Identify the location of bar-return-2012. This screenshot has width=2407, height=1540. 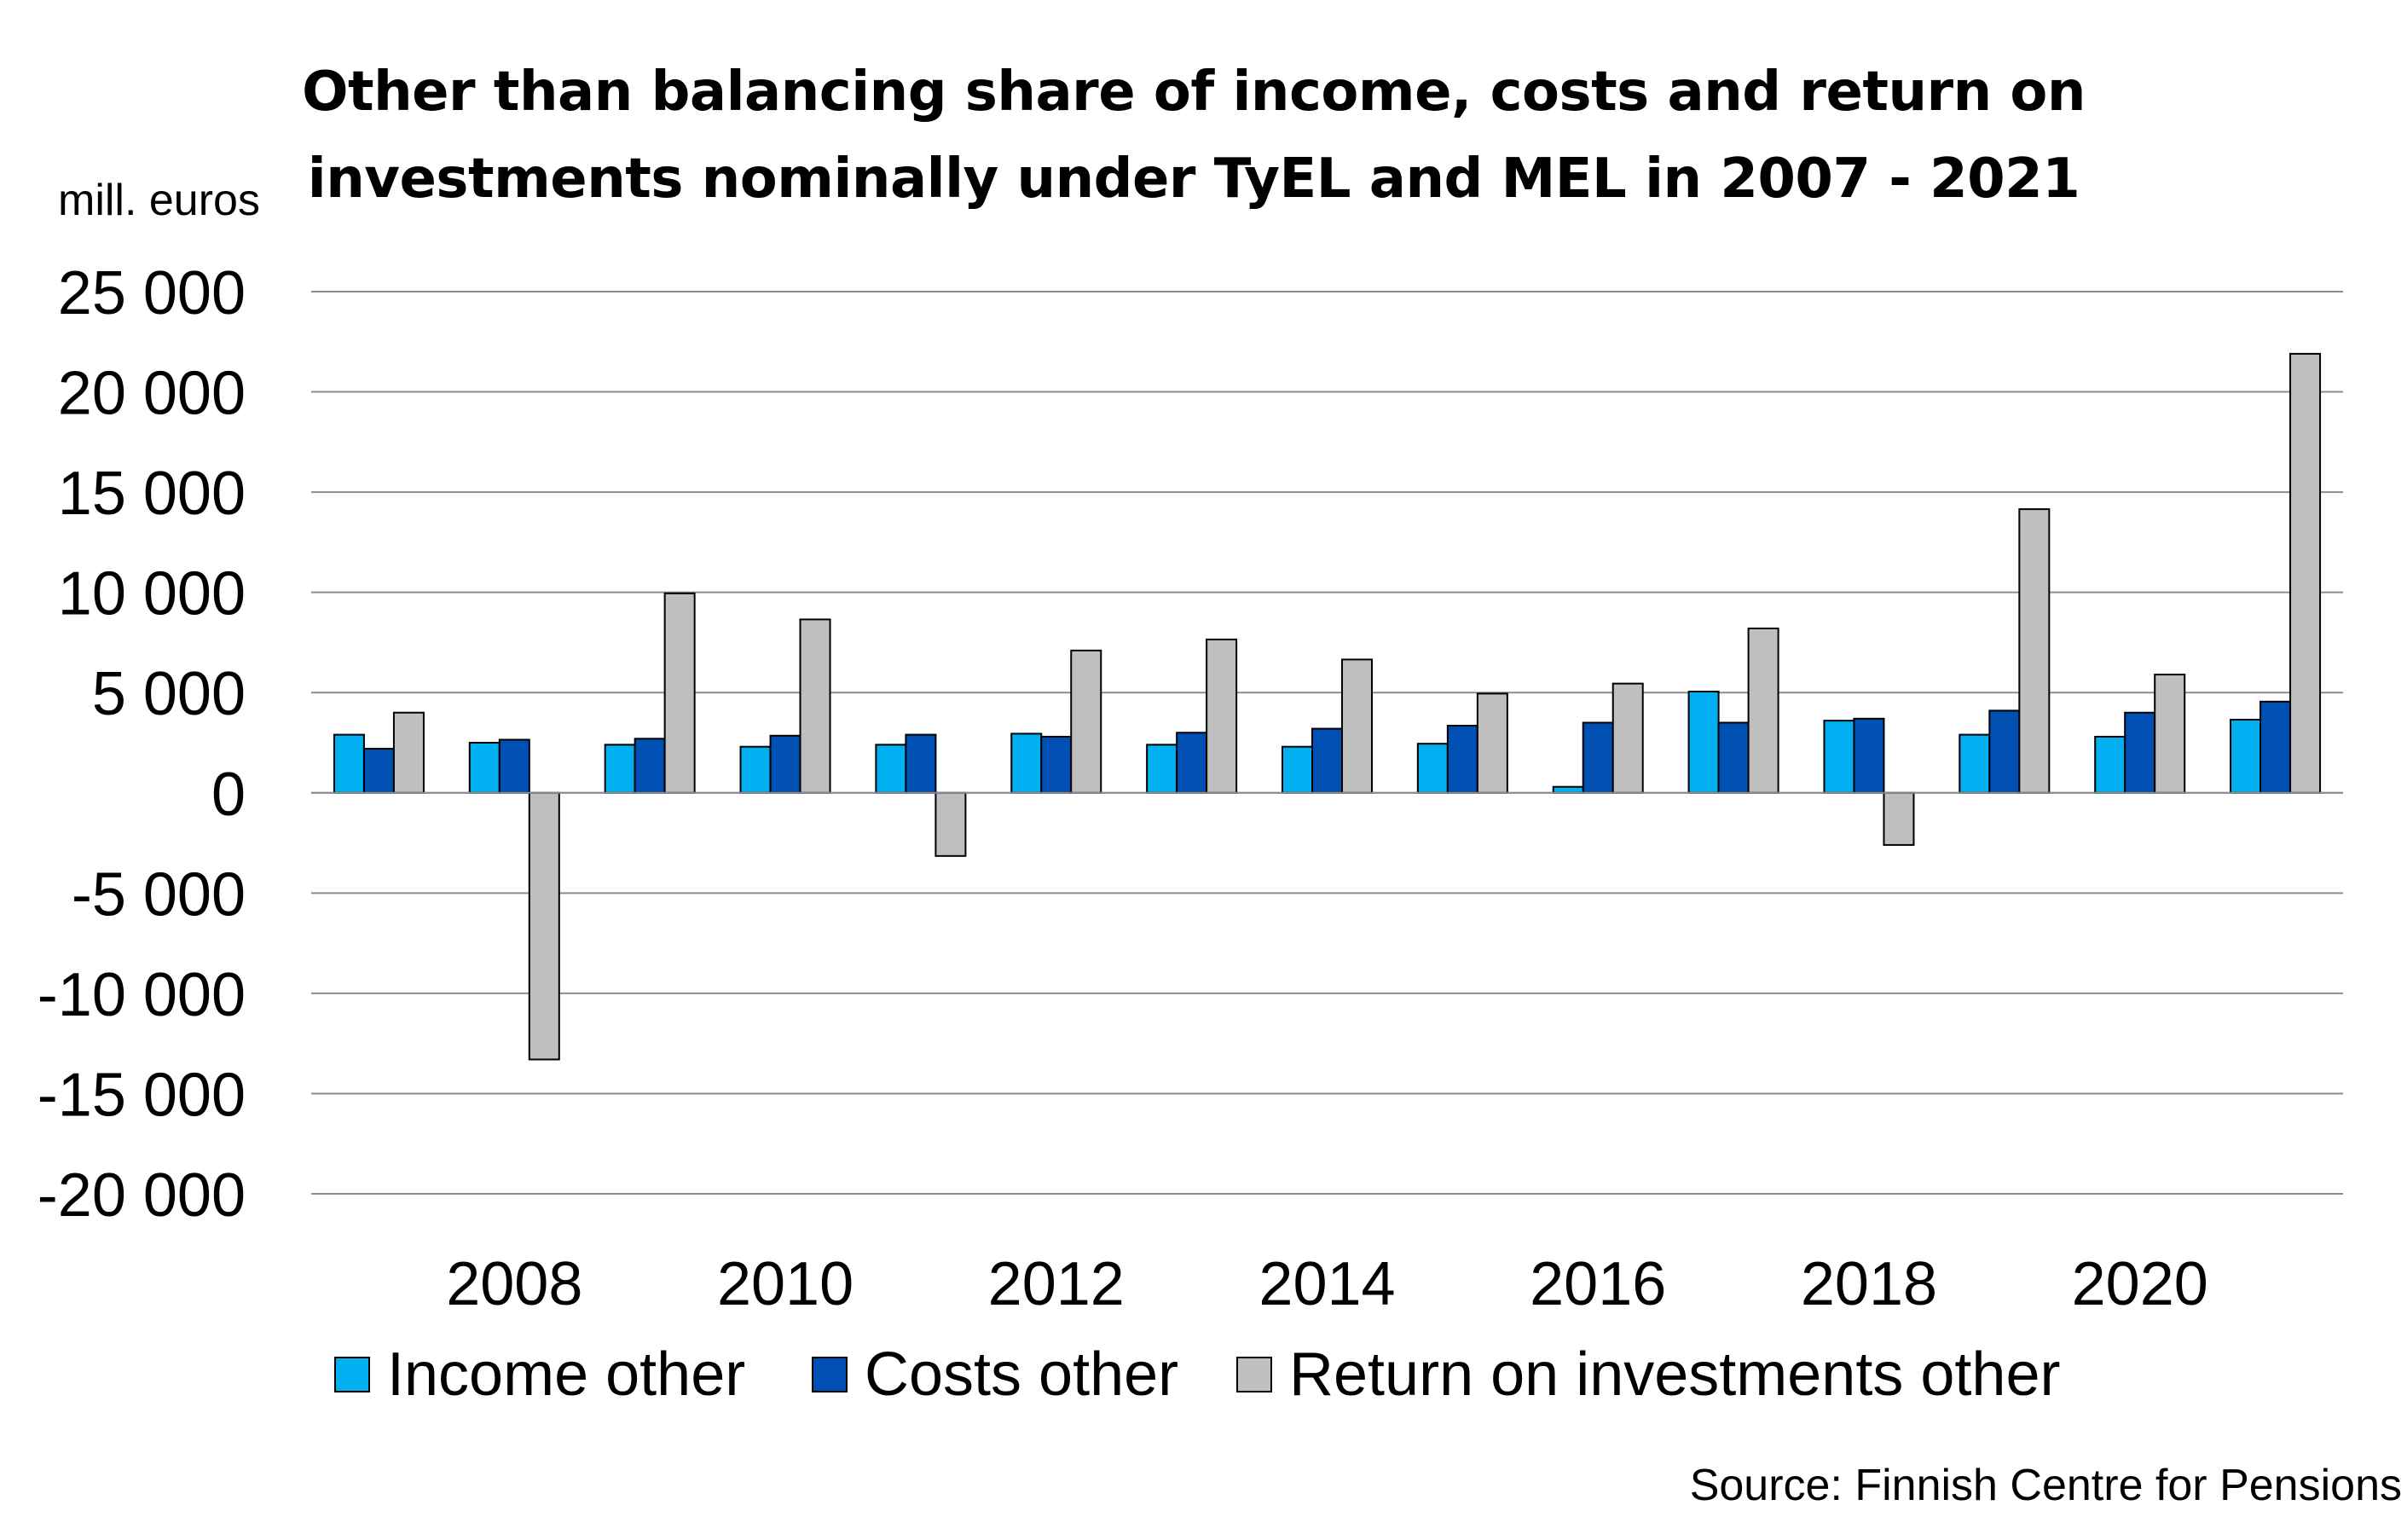
(1086, 721).